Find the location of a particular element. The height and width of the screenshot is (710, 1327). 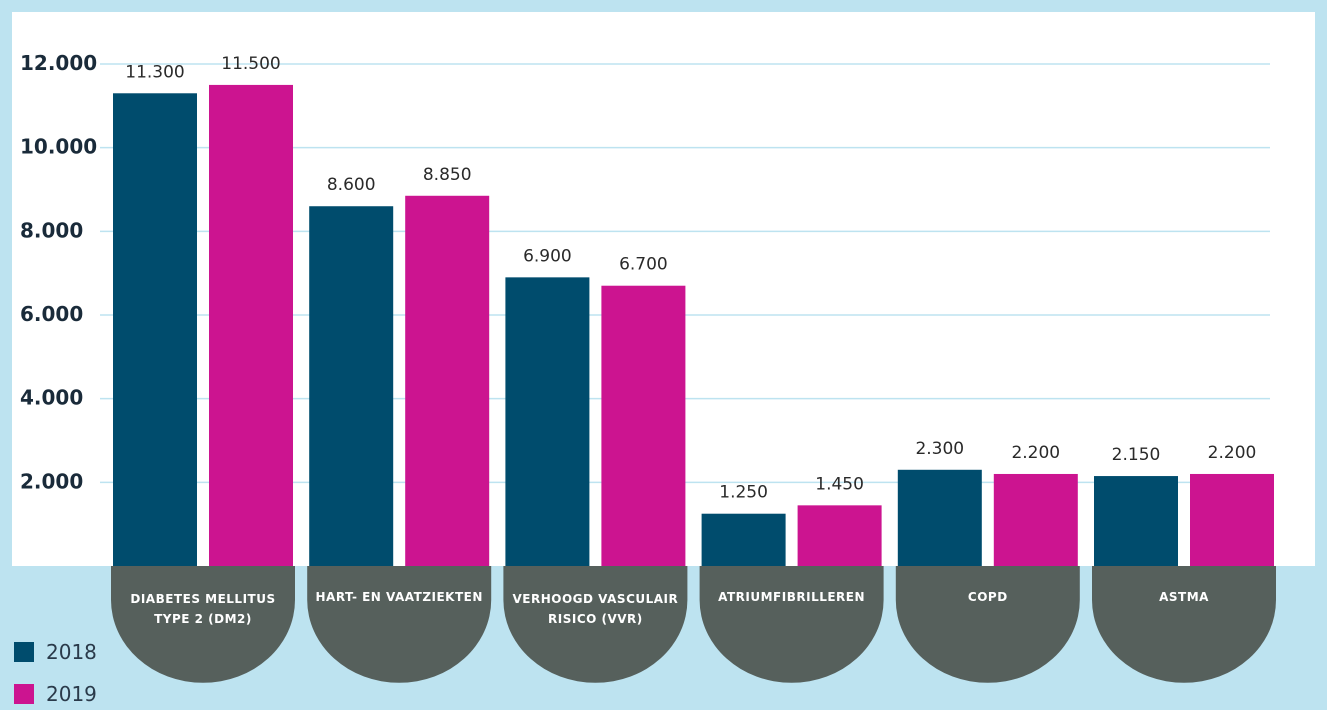

data-label-2019-5: 2.200 is located at coordinates (1232, 453).